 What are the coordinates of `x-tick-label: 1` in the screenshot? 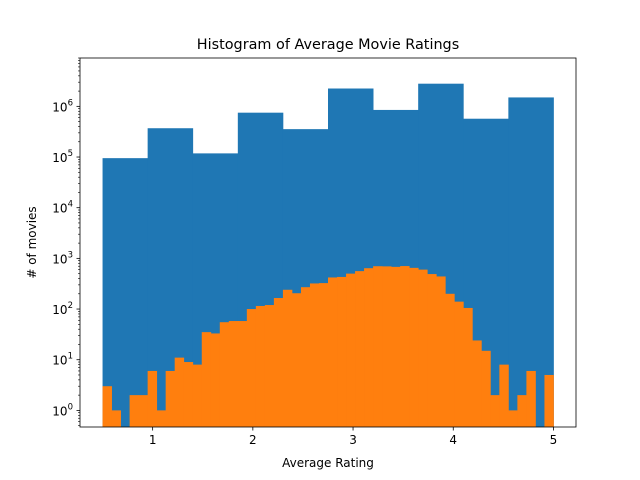 It's located at (153, 440).